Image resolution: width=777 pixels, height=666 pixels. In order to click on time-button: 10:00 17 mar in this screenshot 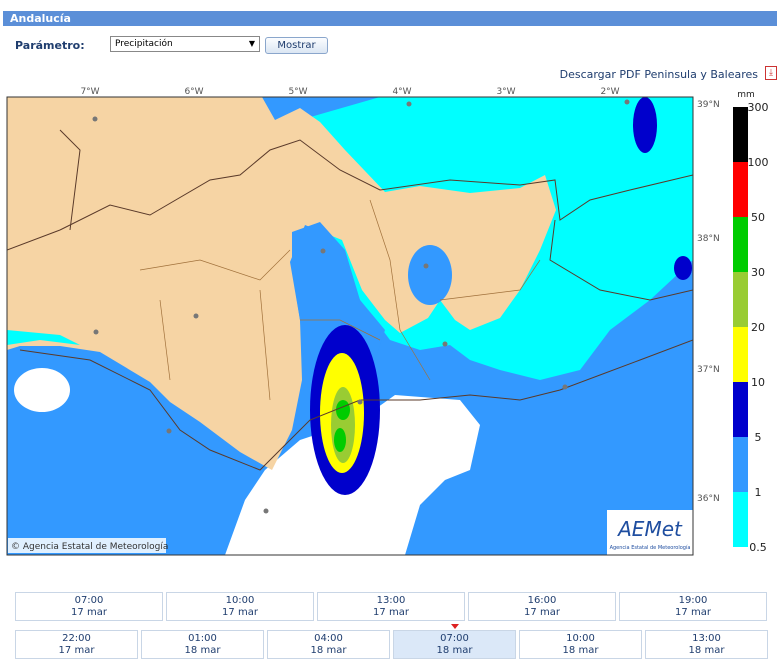, I will do `click(240, 606)`.